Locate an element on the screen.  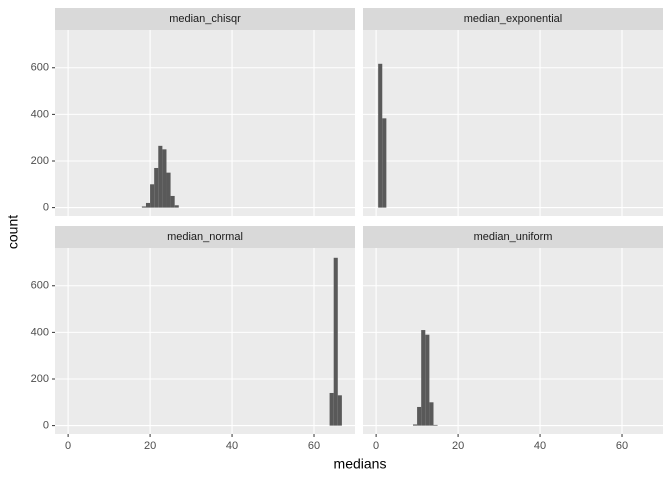
strip-title: median_normal is located at coordinates (205, 237).